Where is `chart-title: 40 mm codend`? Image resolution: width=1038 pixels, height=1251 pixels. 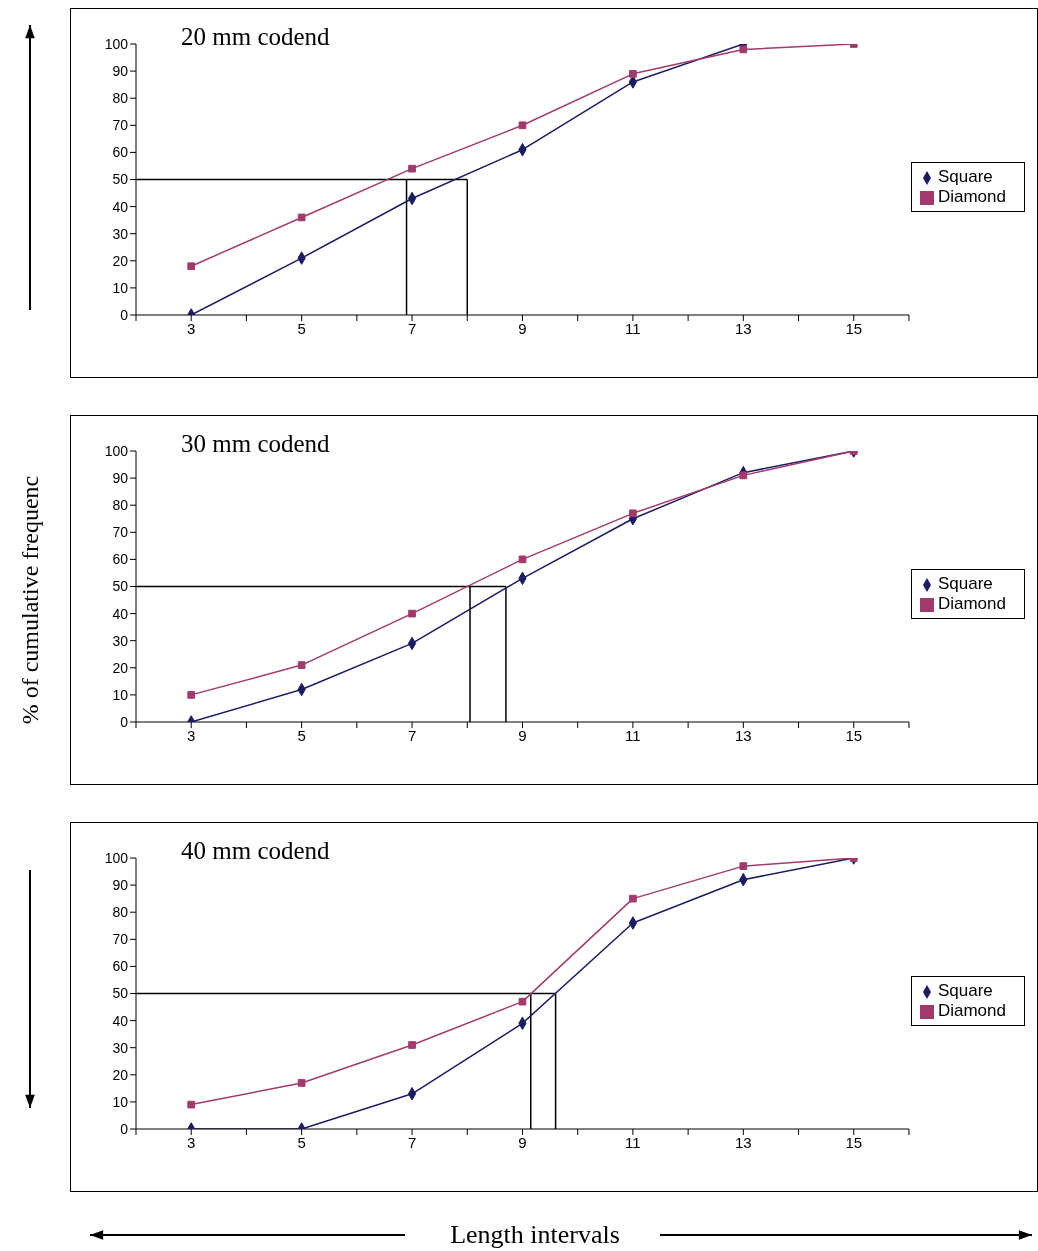 chart-title: 40 mm codend is located at coordinates (255, 851).